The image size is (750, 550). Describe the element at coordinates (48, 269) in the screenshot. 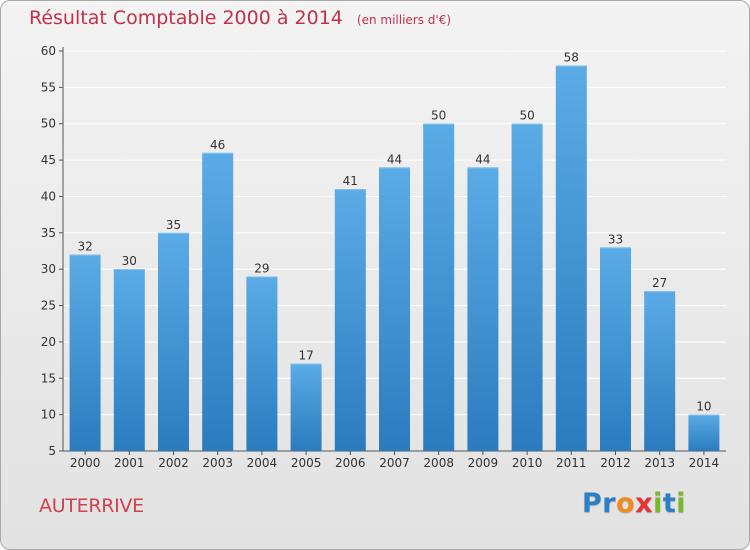

I see `y-tick-label: 30` at that location.